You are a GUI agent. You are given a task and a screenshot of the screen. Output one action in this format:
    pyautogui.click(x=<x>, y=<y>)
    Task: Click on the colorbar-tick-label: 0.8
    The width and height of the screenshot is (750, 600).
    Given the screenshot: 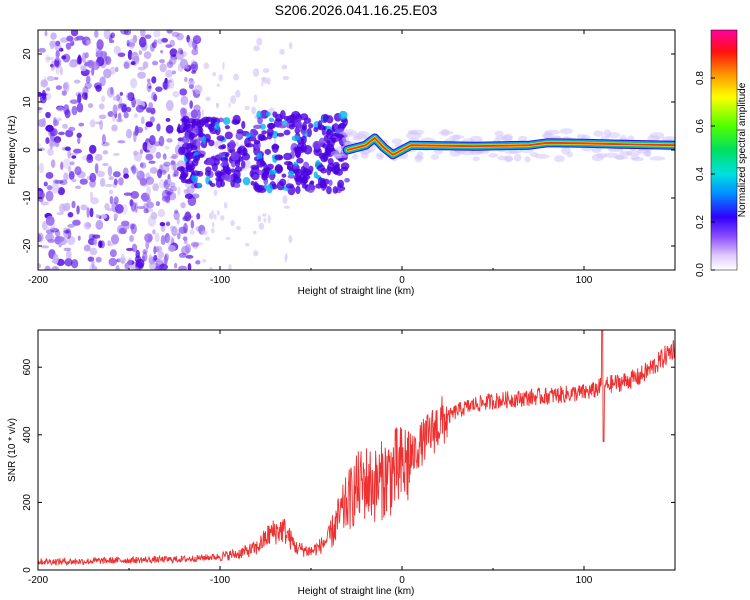 What is the action you would take?
    pyautogui.click(x=700, y=78)
    